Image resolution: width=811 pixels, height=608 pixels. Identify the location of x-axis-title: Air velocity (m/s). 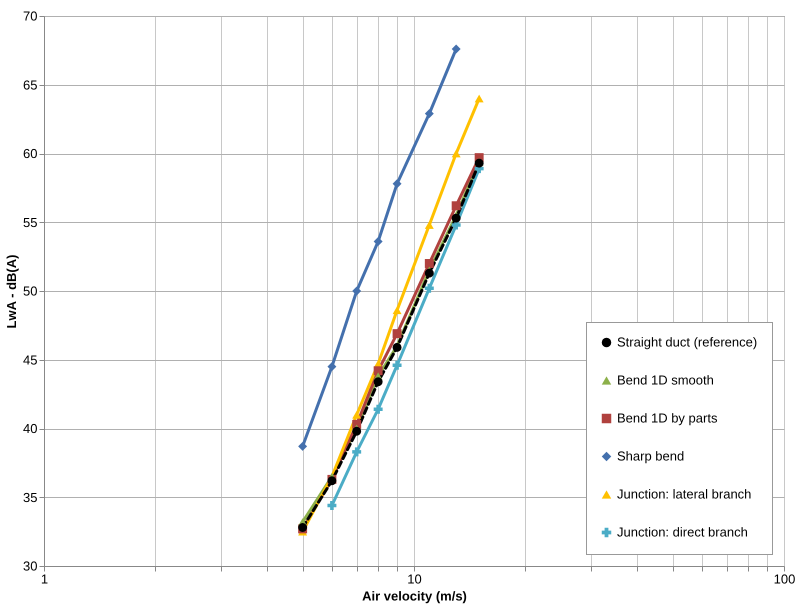
(414, 596).